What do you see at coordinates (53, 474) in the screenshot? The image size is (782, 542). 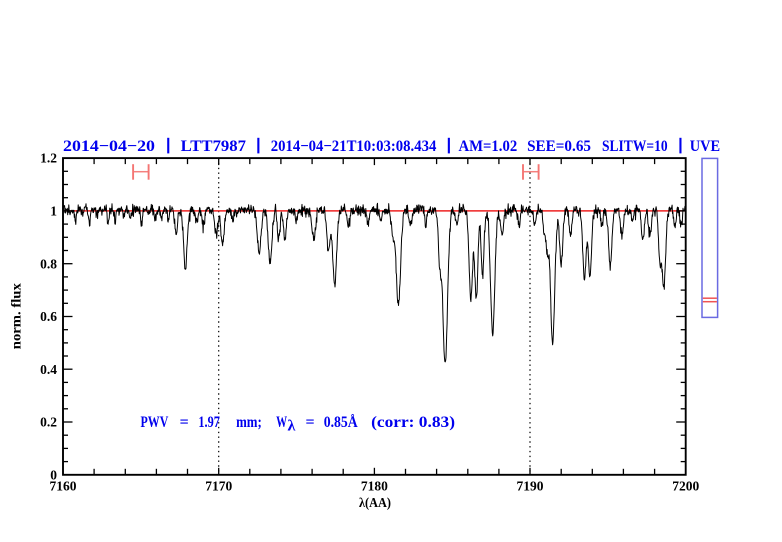 I see `svg-text: 0` at bounding box center [53, 474].